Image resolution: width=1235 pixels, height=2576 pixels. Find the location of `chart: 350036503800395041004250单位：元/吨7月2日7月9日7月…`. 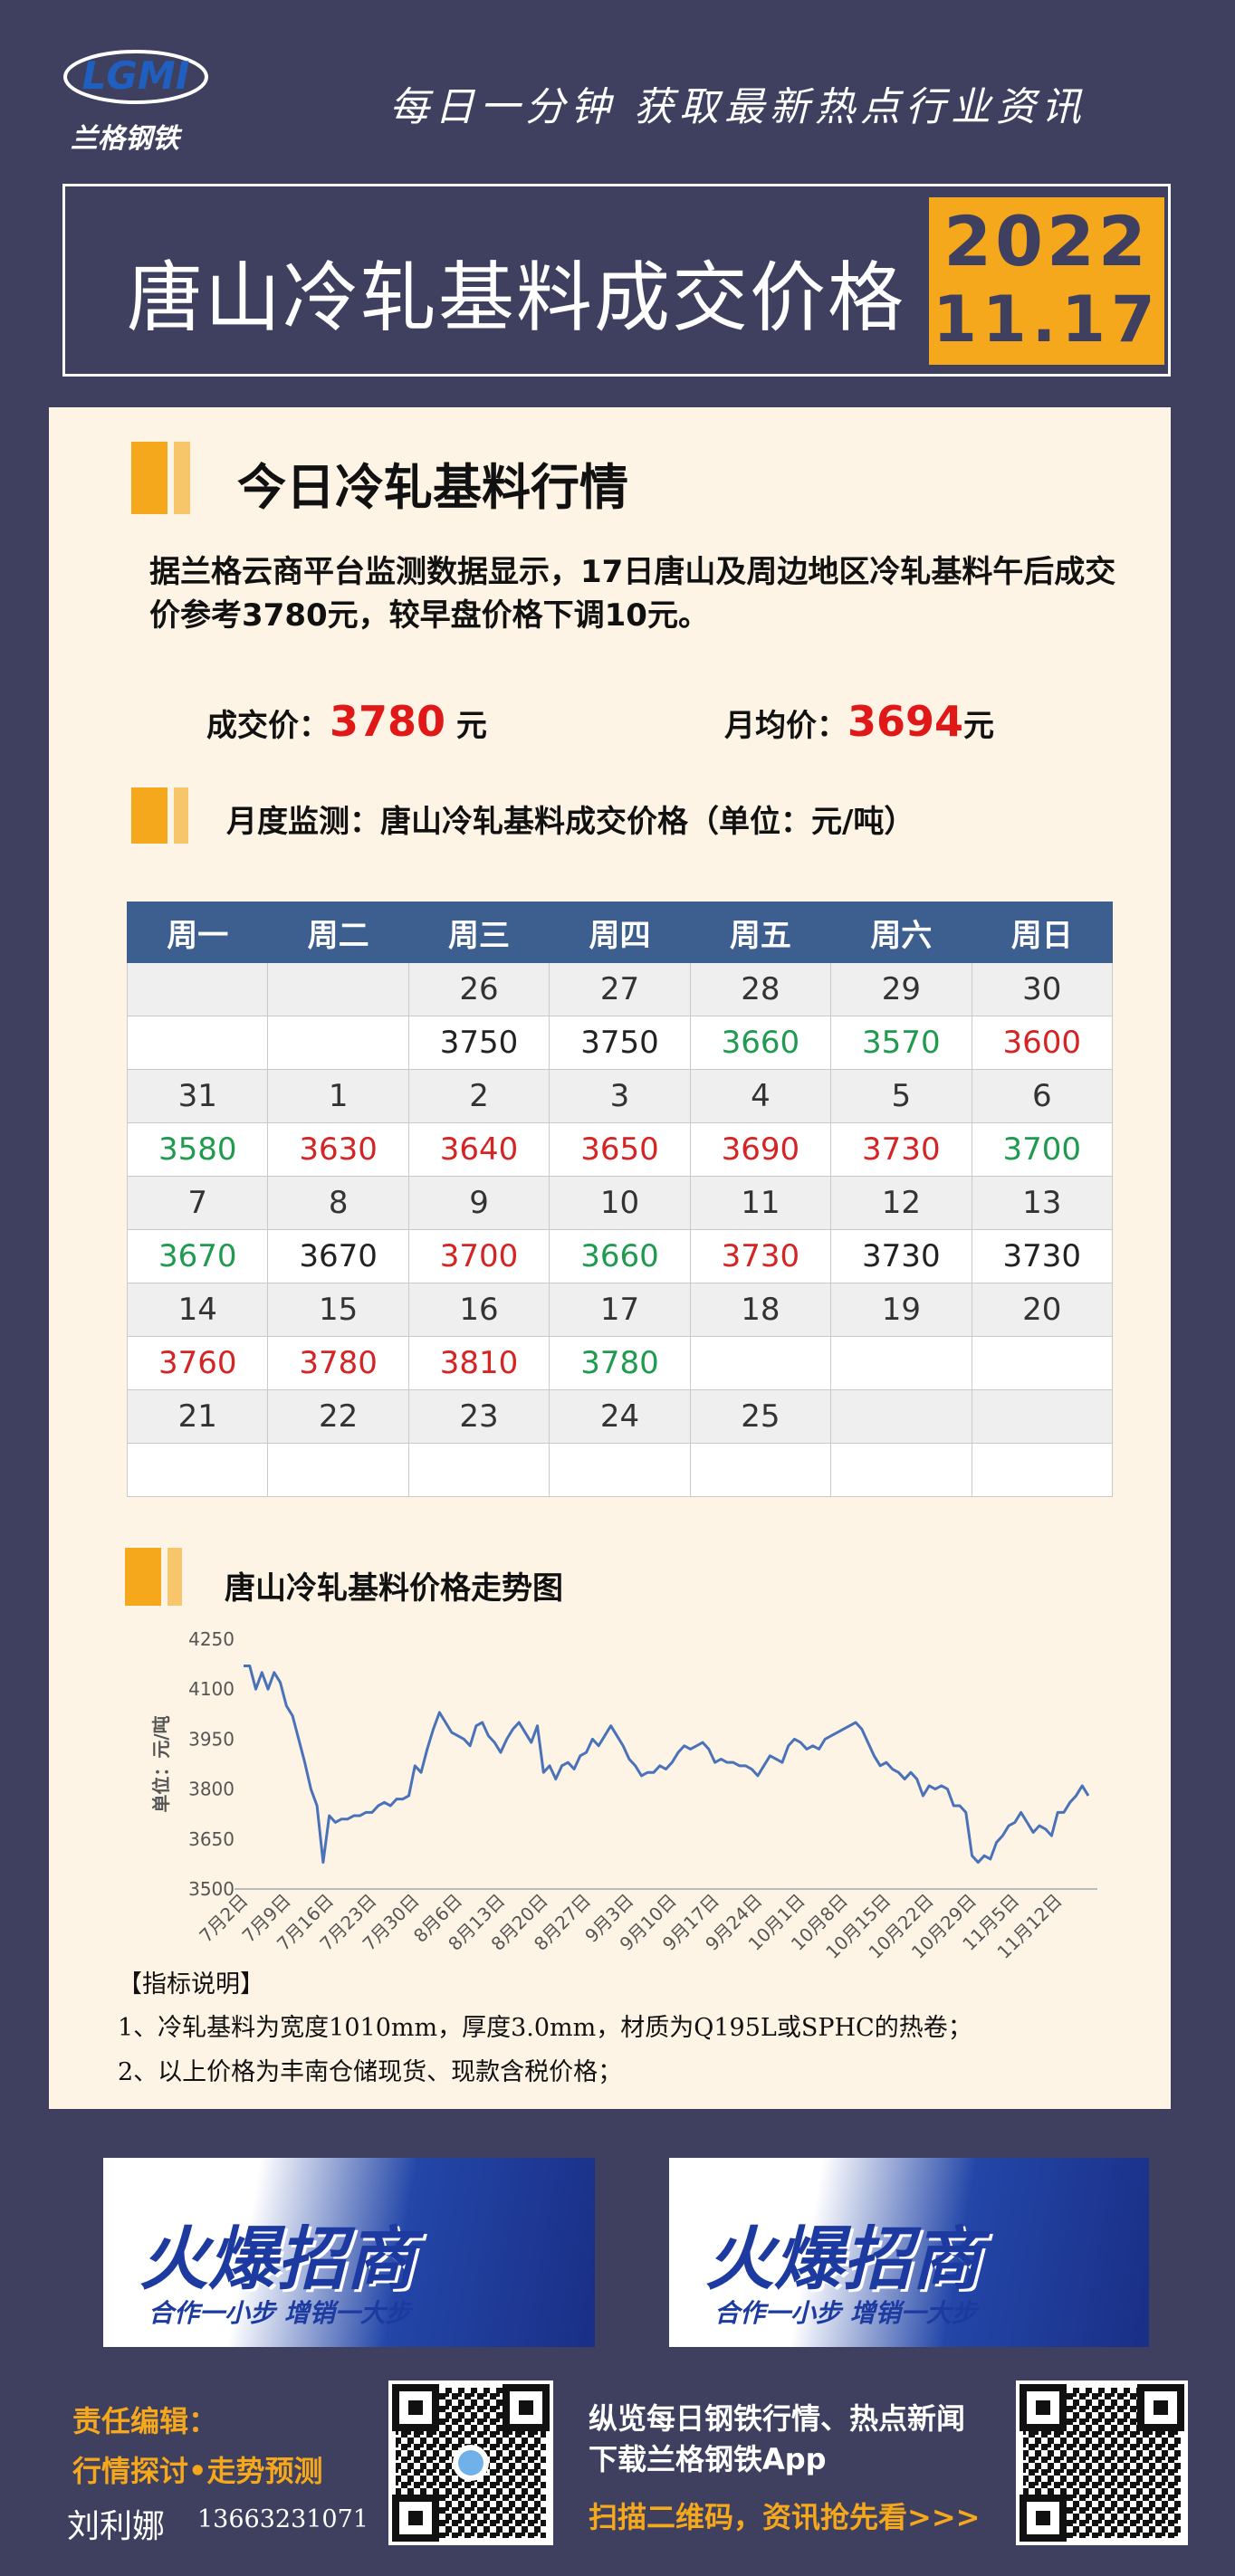

chart: 350036503800395041004250单位：元/吨7月2日7月9日7月… is located at coordinates (627, 1796).